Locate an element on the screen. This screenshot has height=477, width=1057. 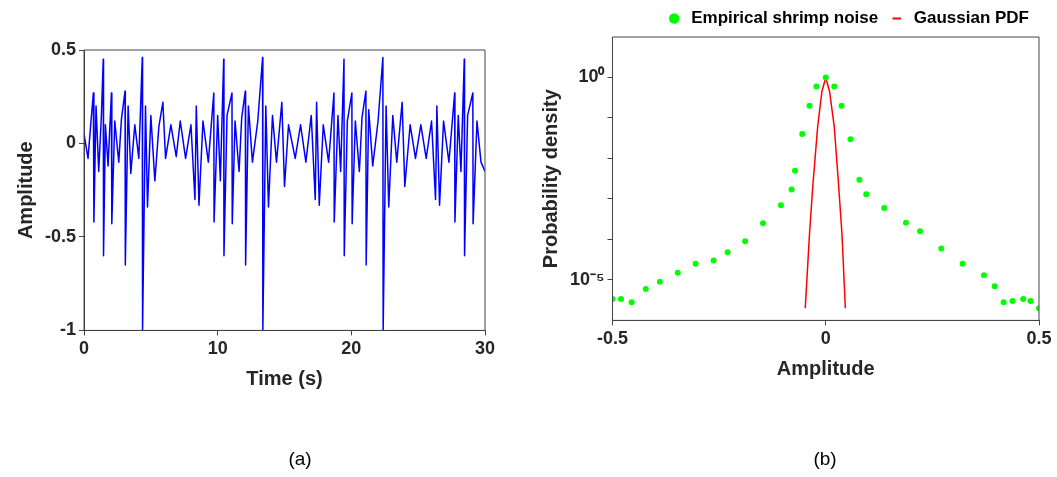
y-tick-label: 0 is located at coordinates (71, 142).